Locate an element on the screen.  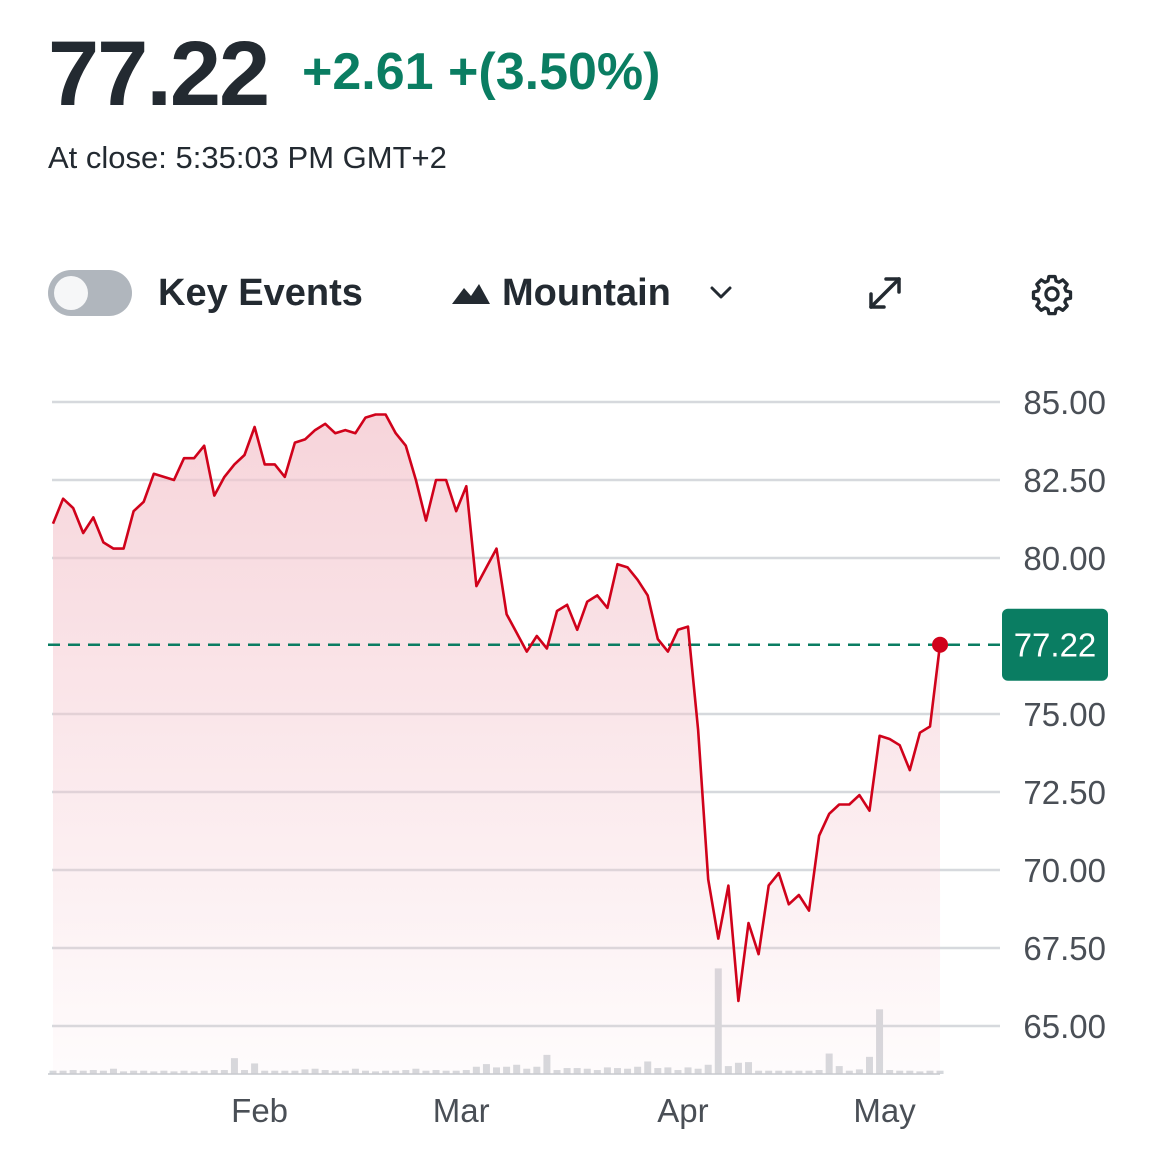
y-tick-label: 72.50 is located at coordinates (1064, 792).